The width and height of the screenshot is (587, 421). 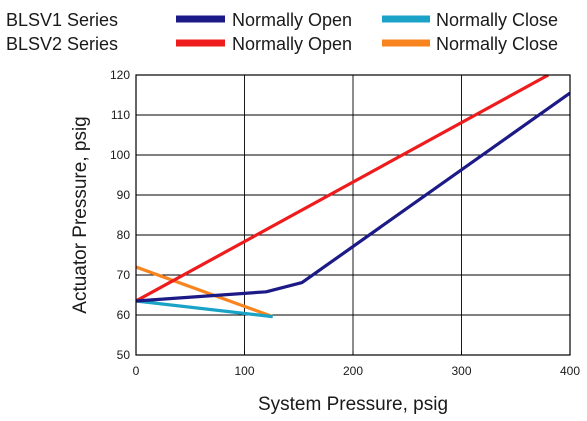 What do you see at coordinates (497, 20) in the screenshot?
I see `legend-label-blsv1-normally-close: Normally Close` at bounding box center [497, 20].